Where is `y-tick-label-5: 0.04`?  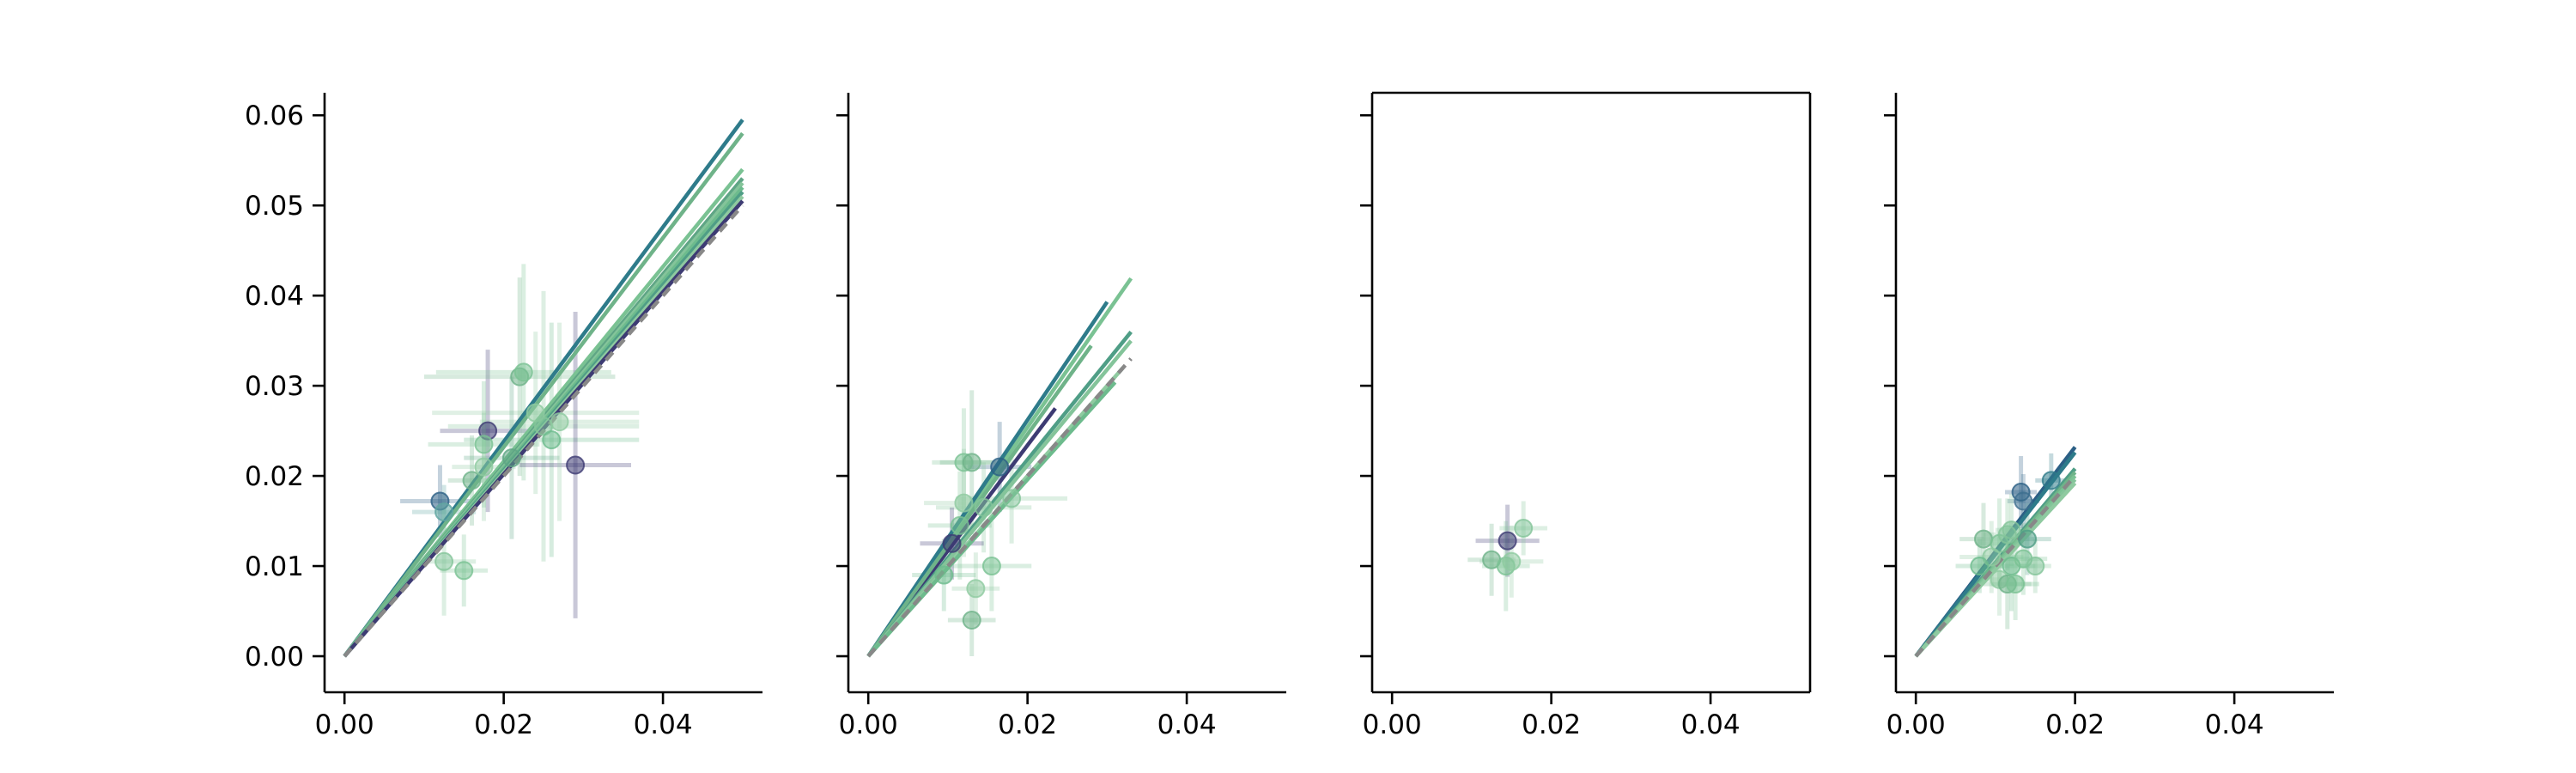
y-tick-label-5: 0.04 is located at coordinates (274, 296).